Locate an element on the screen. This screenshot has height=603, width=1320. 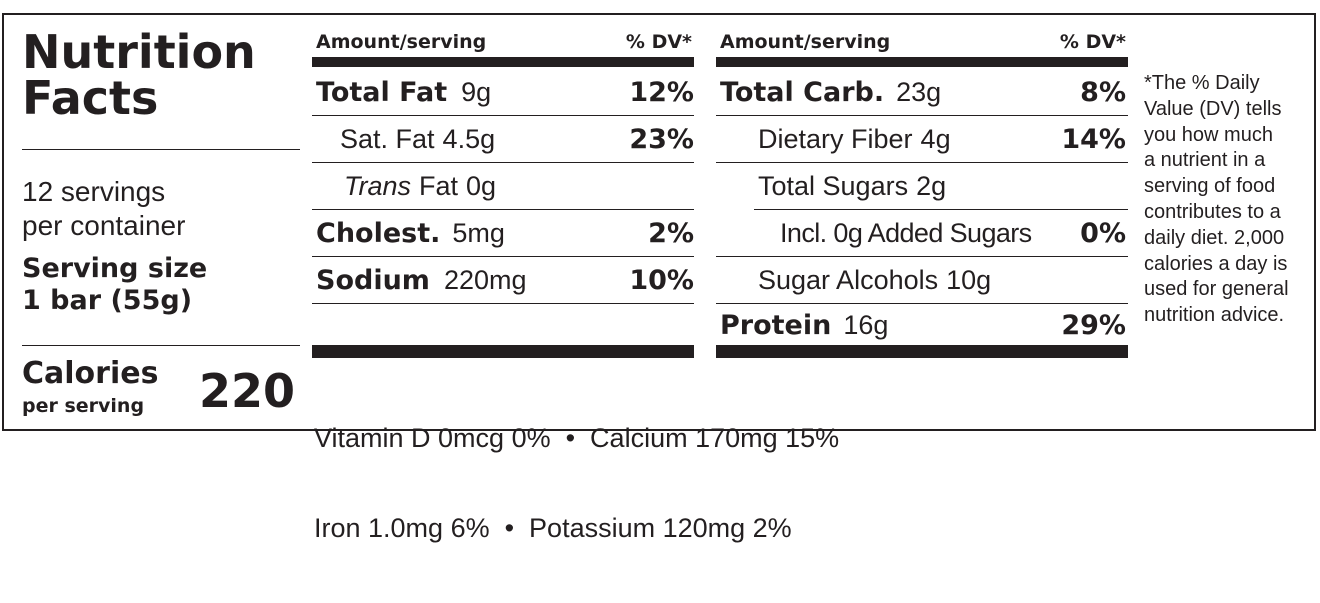
nutrient-name: Total Sugars is located at coordinates (833, 185).